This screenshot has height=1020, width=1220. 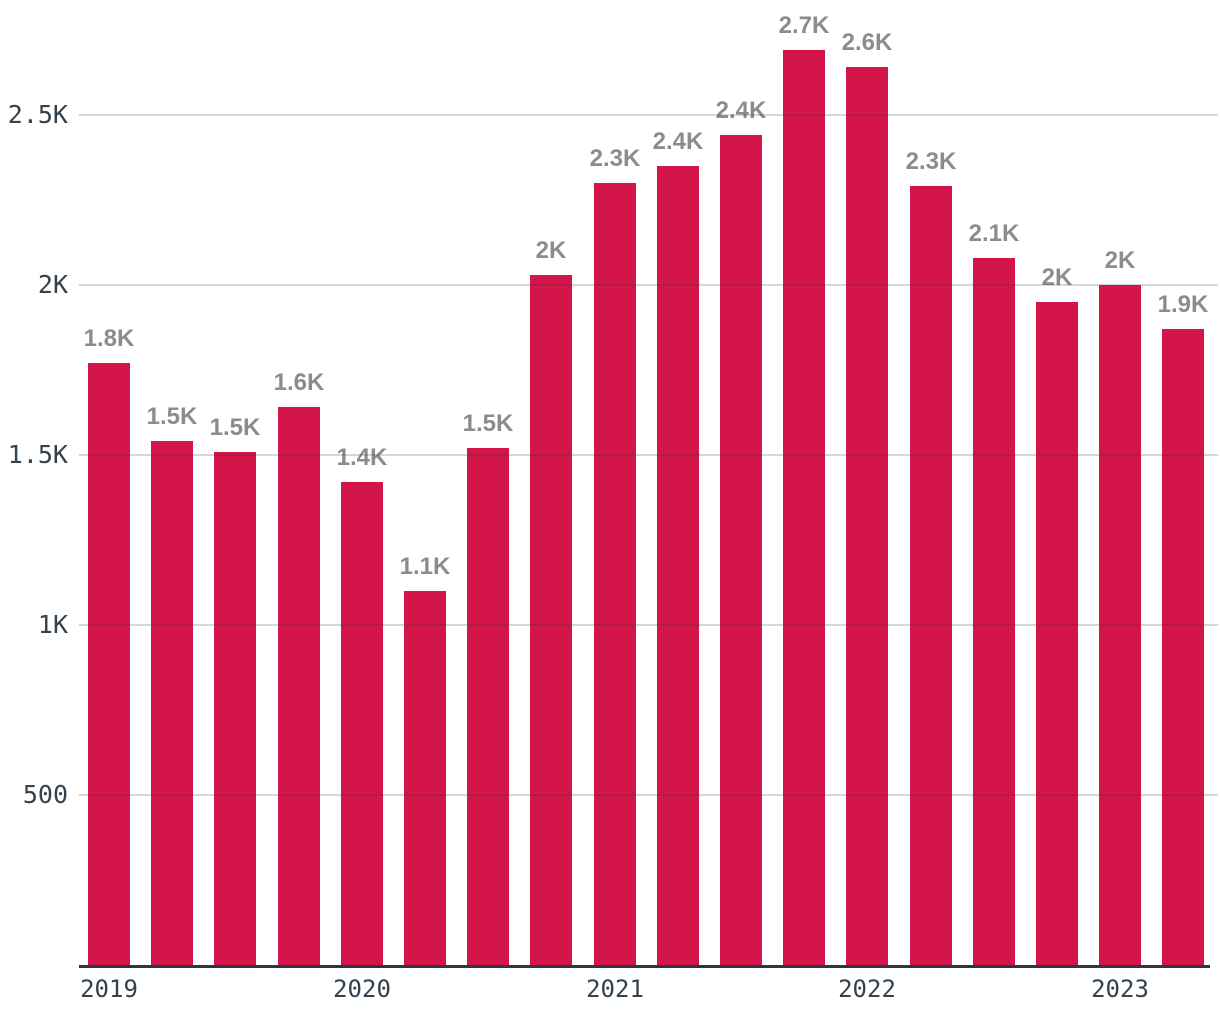 I want to click on bar-value-label: 1.4K, so click(x=362, y=457).